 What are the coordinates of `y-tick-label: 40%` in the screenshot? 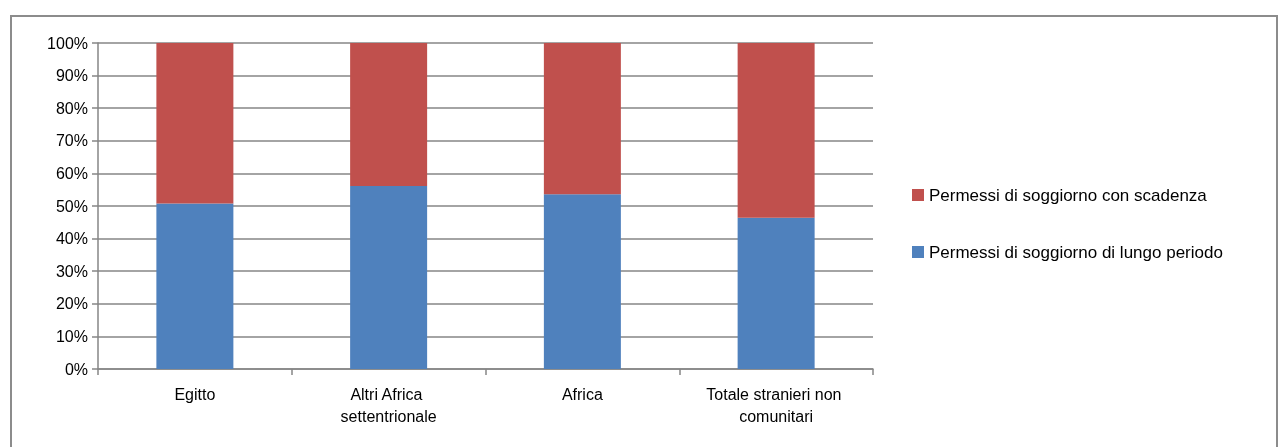 It's located at (71, 239).